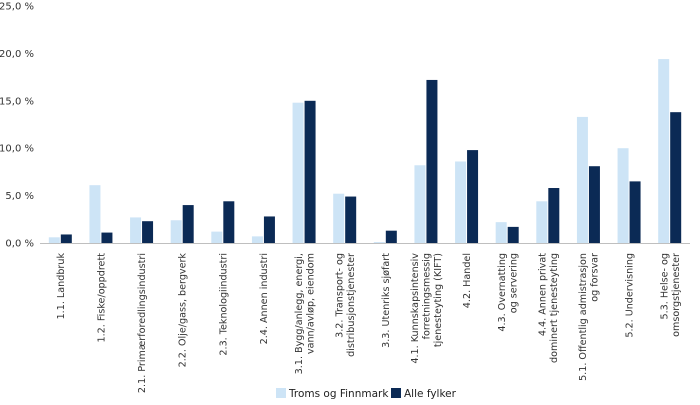  Describe the element at coordinates (426, 296) in the screenshot. I see `category-label: forretningsmessig` at that location.